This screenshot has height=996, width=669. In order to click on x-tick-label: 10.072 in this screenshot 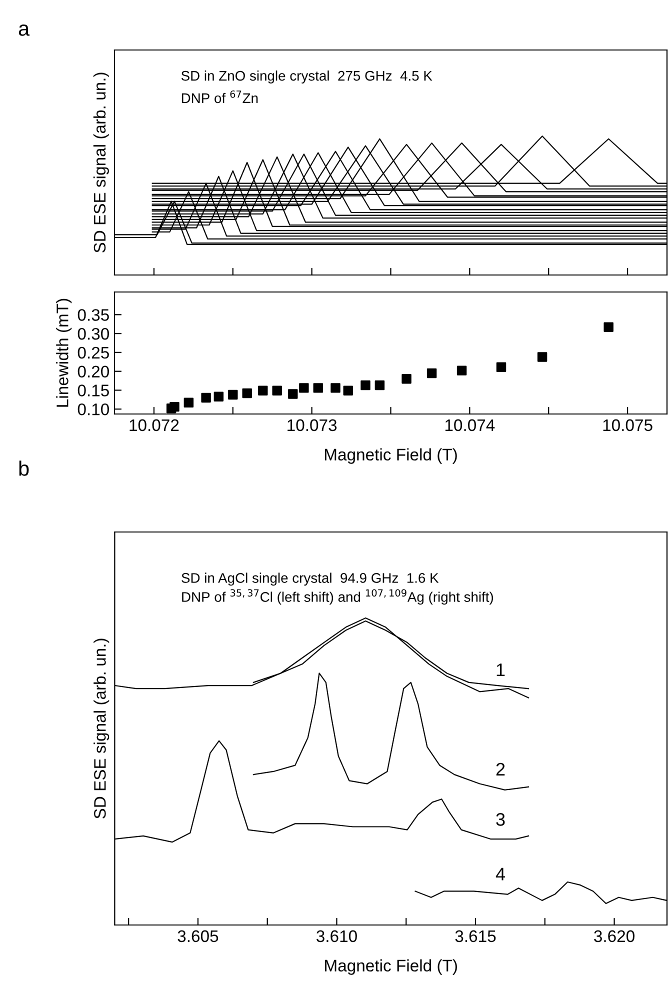, I will do `click(154, 425)`.